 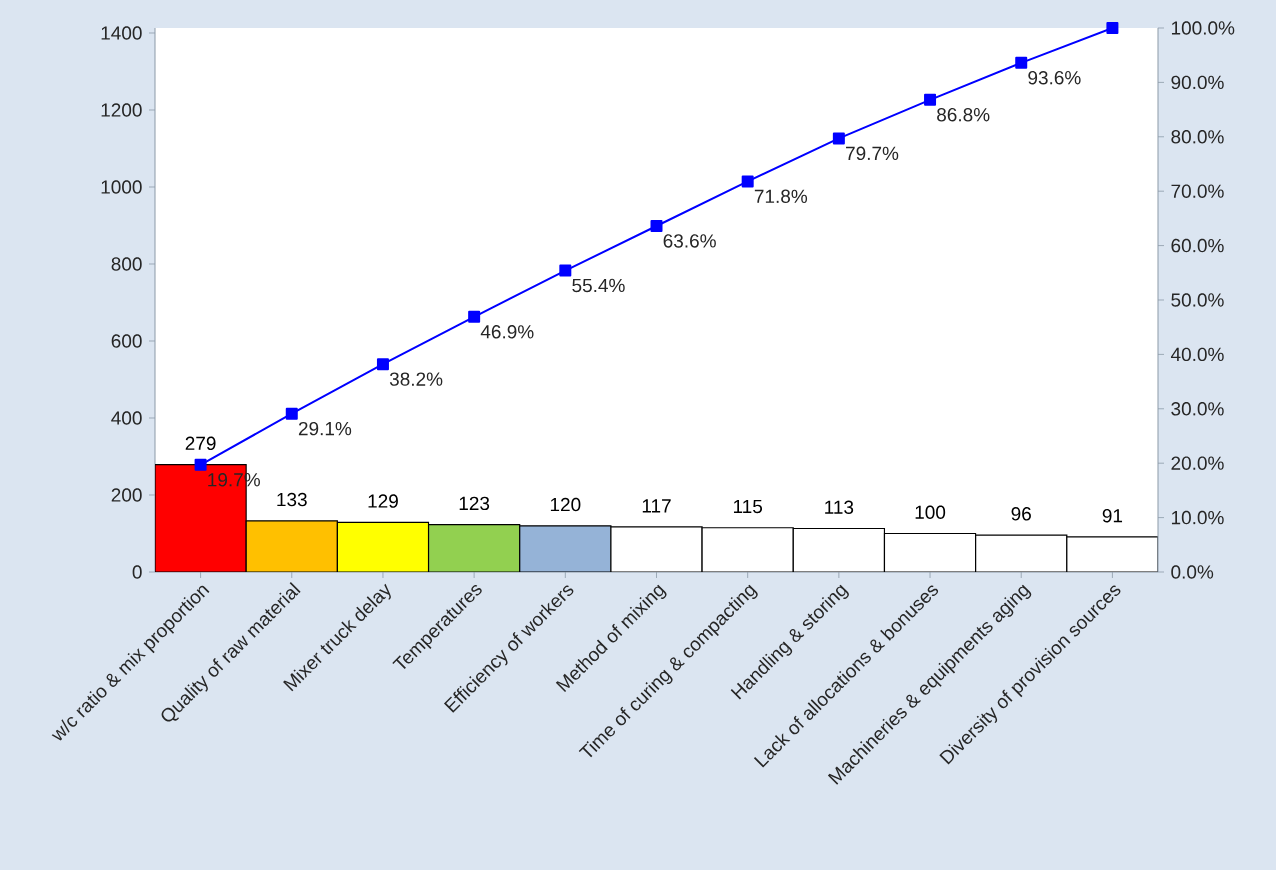 What do you see at coordinates (748, 506) in the screenshot?
I see `data-label: 115` at bounding box center [748, 506].